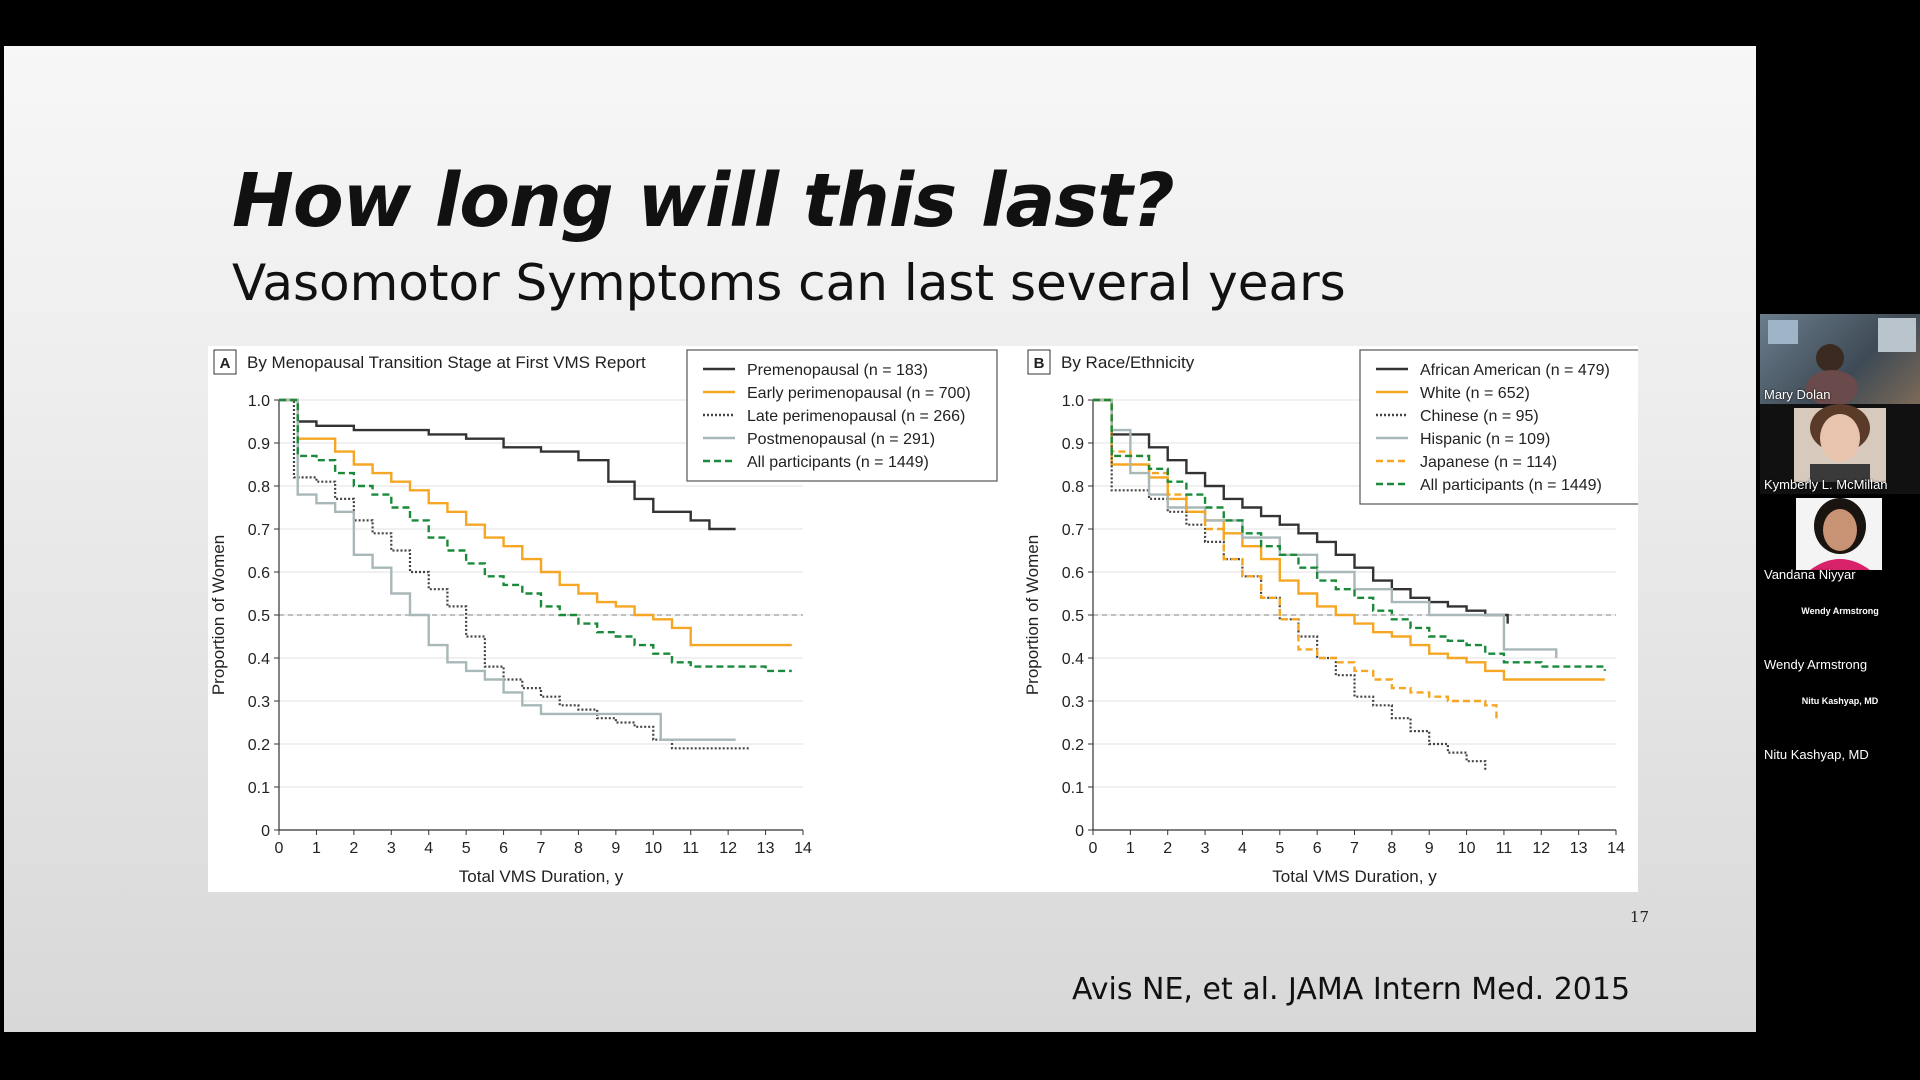 The image size is (1920, 1080). What do you see at coordinates (841, 439) in the screenshot?
I see `panel-a-legend-label: Postmenopausal (n = 291)` at bounding box center [841, 439].